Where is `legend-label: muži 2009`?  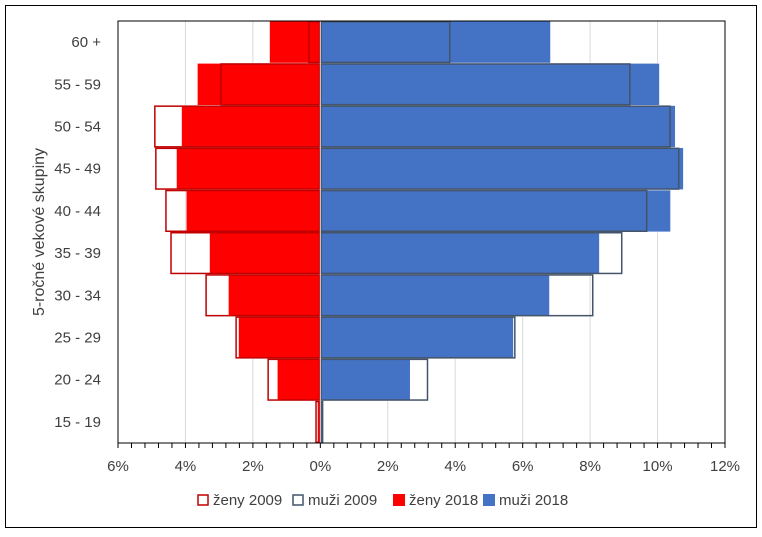
legend-label: muži 2009 is located at coordinates (342, 500).